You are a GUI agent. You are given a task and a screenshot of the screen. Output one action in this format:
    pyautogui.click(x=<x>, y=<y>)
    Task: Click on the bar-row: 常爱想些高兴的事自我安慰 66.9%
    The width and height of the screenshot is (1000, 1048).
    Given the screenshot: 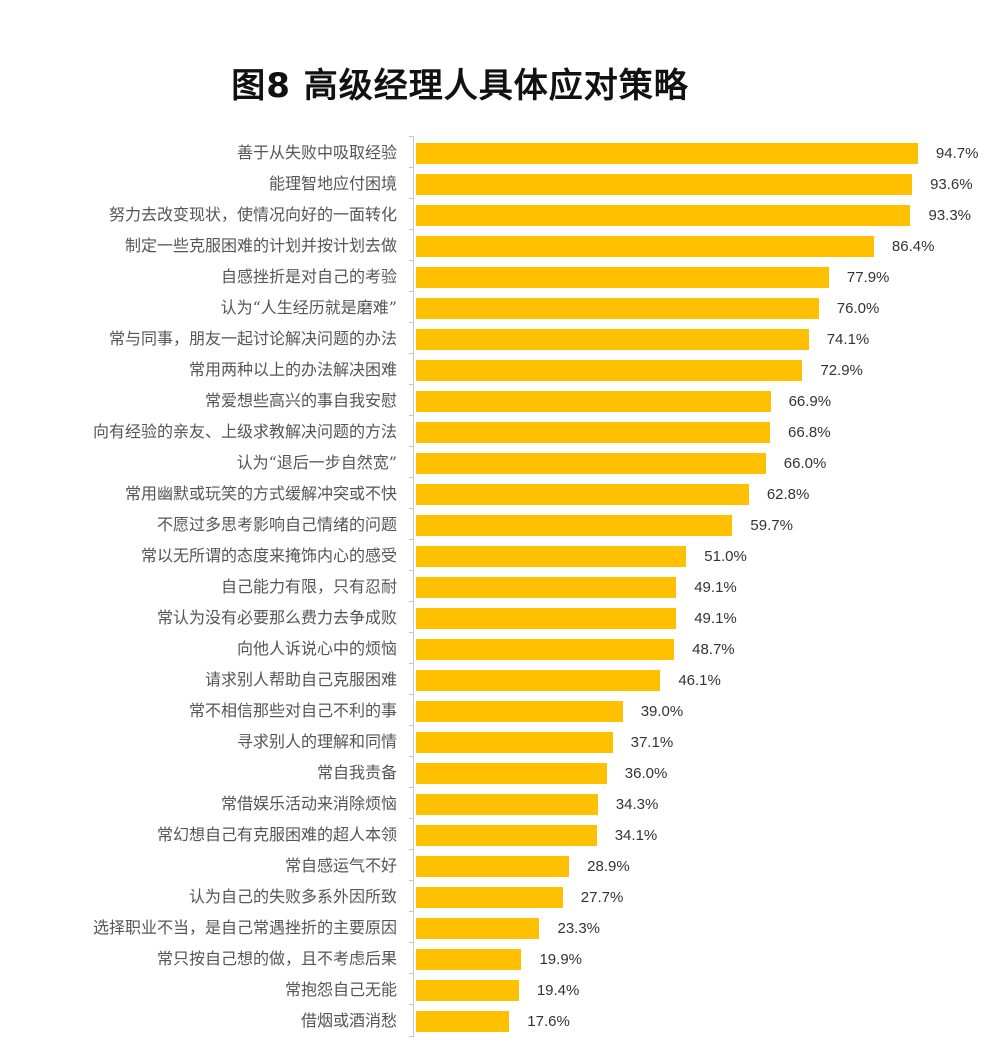 What is the action you would take?
    pyautogui.click(x=500, y=400)
    